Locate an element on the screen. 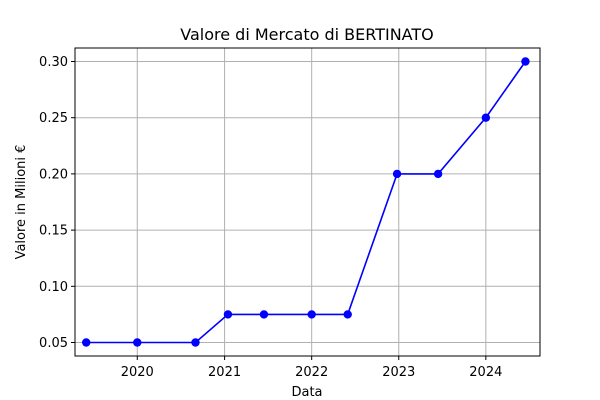 The width and height of the screenshot is (600, 400). x-tick-label: 2024 is located at coordinates (485, 372).